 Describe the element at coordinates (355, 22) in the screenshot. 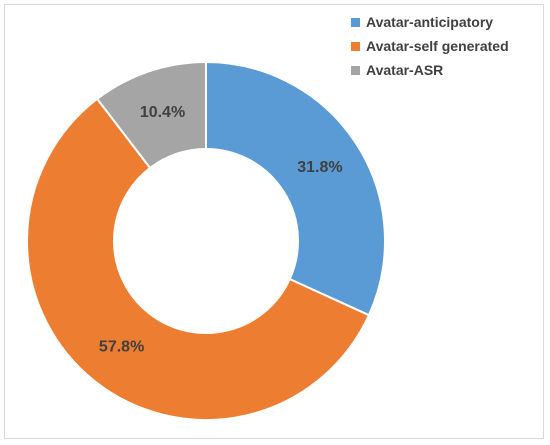

I see `legend-swatch-anticipatory` at that location.